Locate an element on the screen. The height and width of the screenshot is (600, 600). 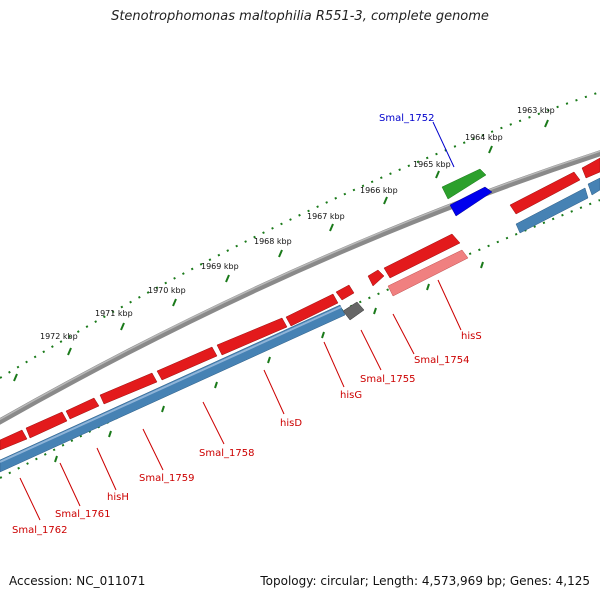
gene-label-smal-1762: Smal_1762 is located at coordinates (39, 530).